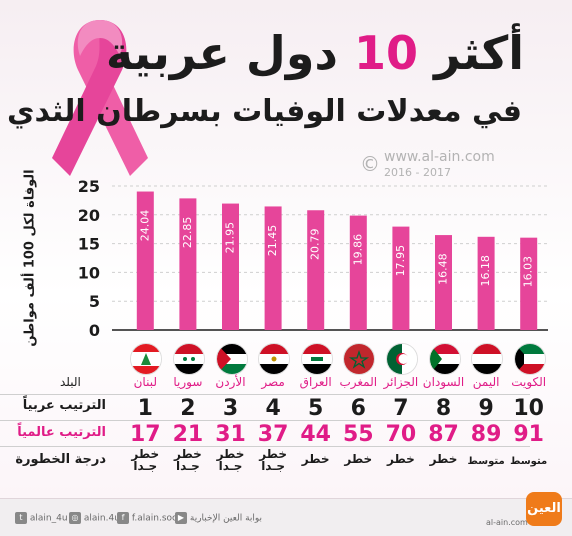 The image size is (572, 536). Describe the element at coordinates (100, 98) in the screenshot. I see `pink-ribbon-icon` at that location.